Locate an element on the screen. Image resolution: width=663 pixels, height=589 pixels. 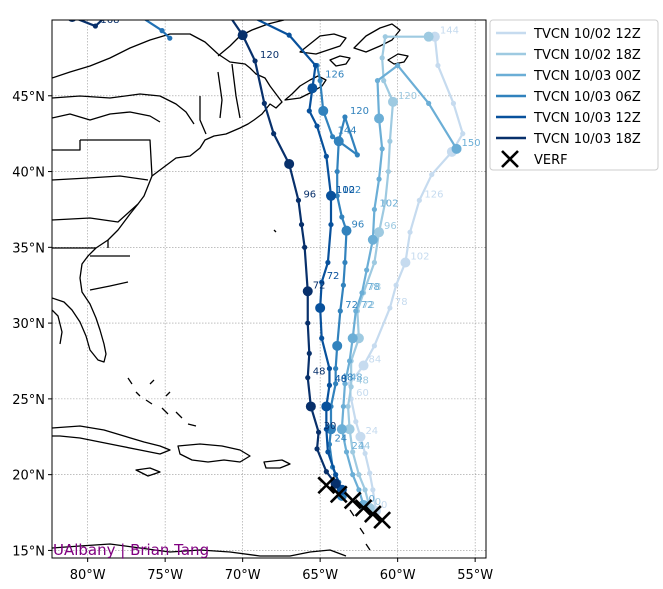
legend-label: VERF is located at coordinates (551, 160).